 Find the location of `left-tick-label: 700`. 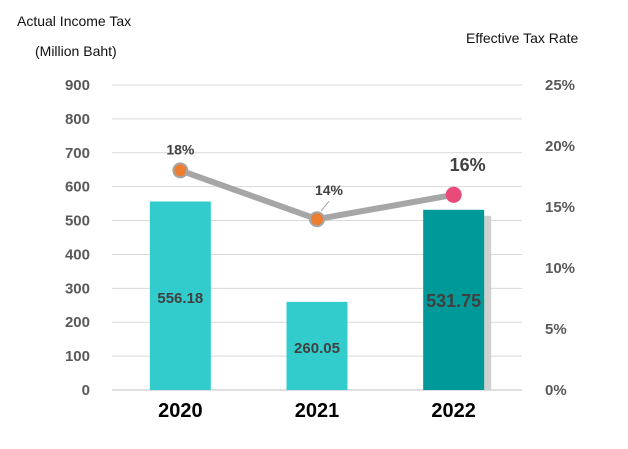

left-tick-label: 700 is located at coordinates (77, 153).